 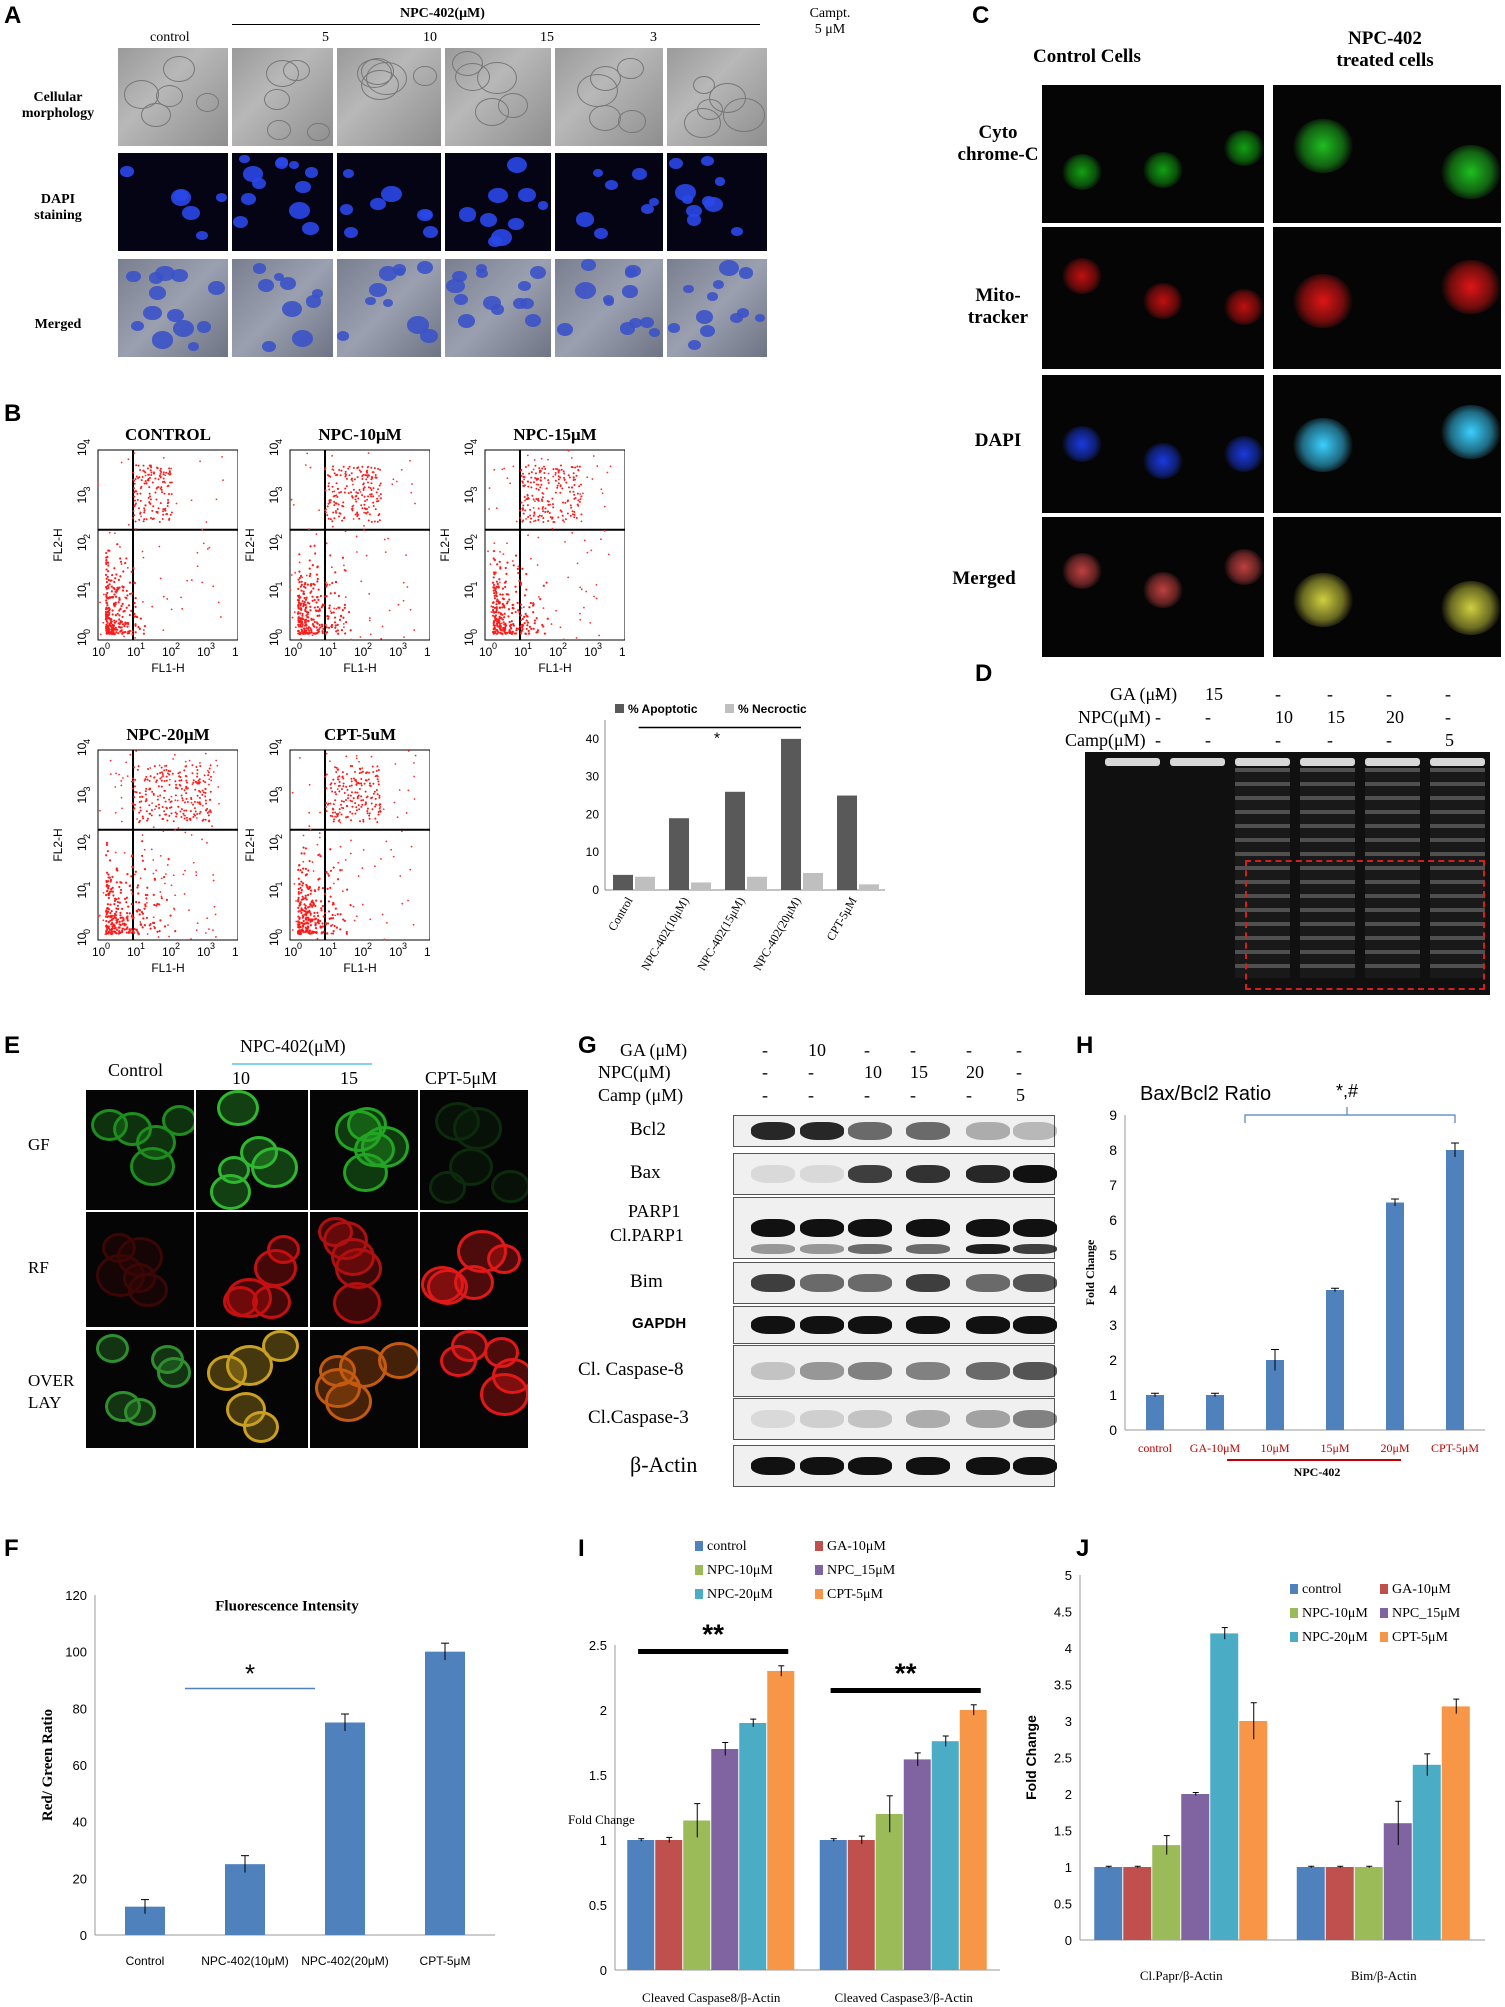 I want to click on panel-d-cell: -, so click(x=1389, y=740).